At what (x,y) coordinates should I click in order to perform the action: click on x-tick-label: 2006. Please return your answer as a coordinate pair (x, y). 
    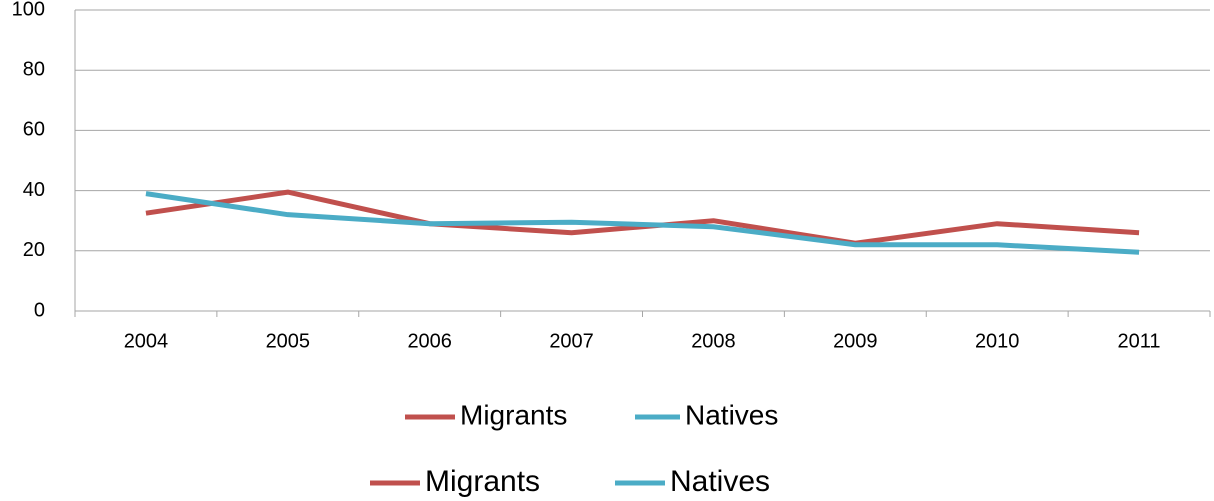
    Looking at the image, I should click on (429, 341).